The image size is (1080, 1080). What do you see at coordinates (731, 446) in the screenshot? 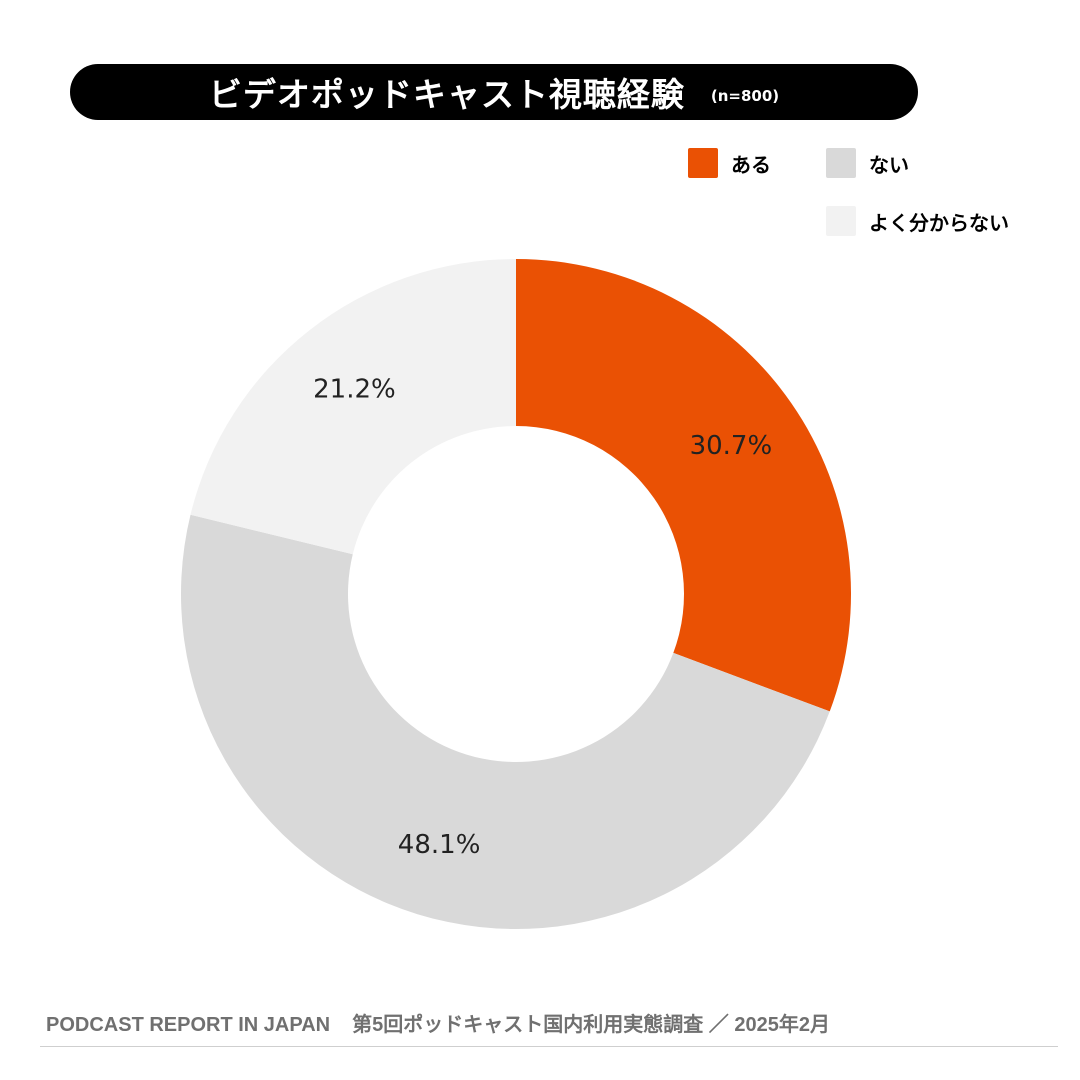
I see `data-label-aru: 30.7%` at bounding box center [731, 446].